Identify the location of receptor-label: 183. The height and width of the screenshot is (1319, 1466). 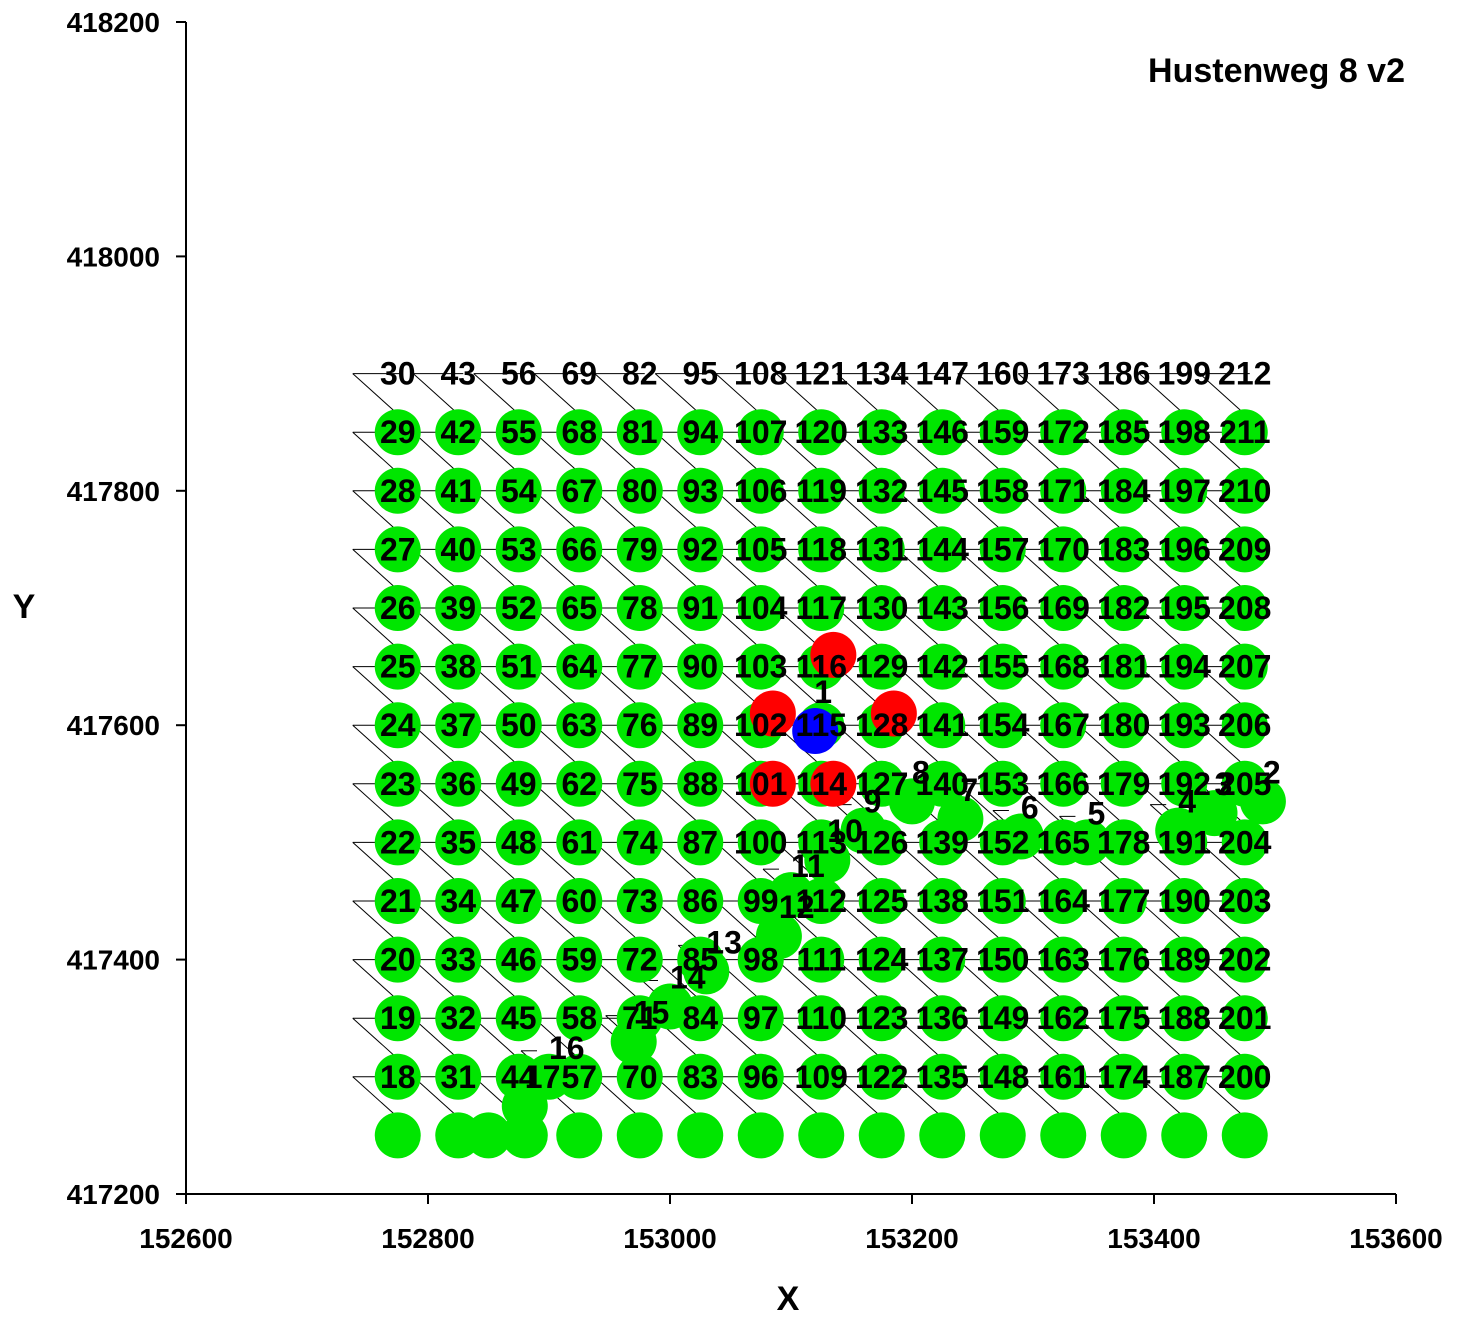
(1123, 549).